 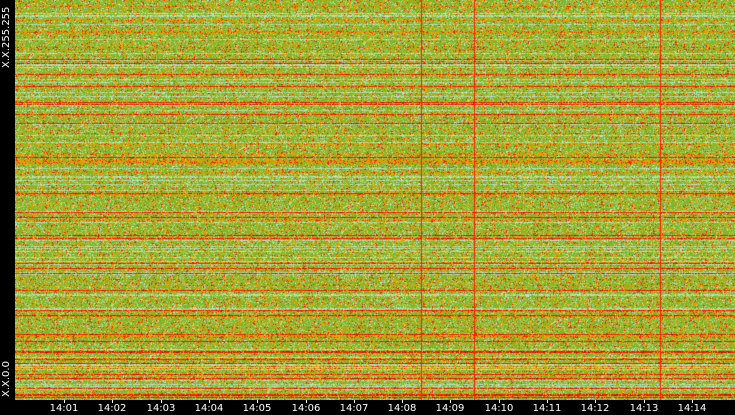 What do you see at coordinates (209, 408) in the screenshot?
I see `x-axis-label: 14:04` at bounding box center [209, 408].